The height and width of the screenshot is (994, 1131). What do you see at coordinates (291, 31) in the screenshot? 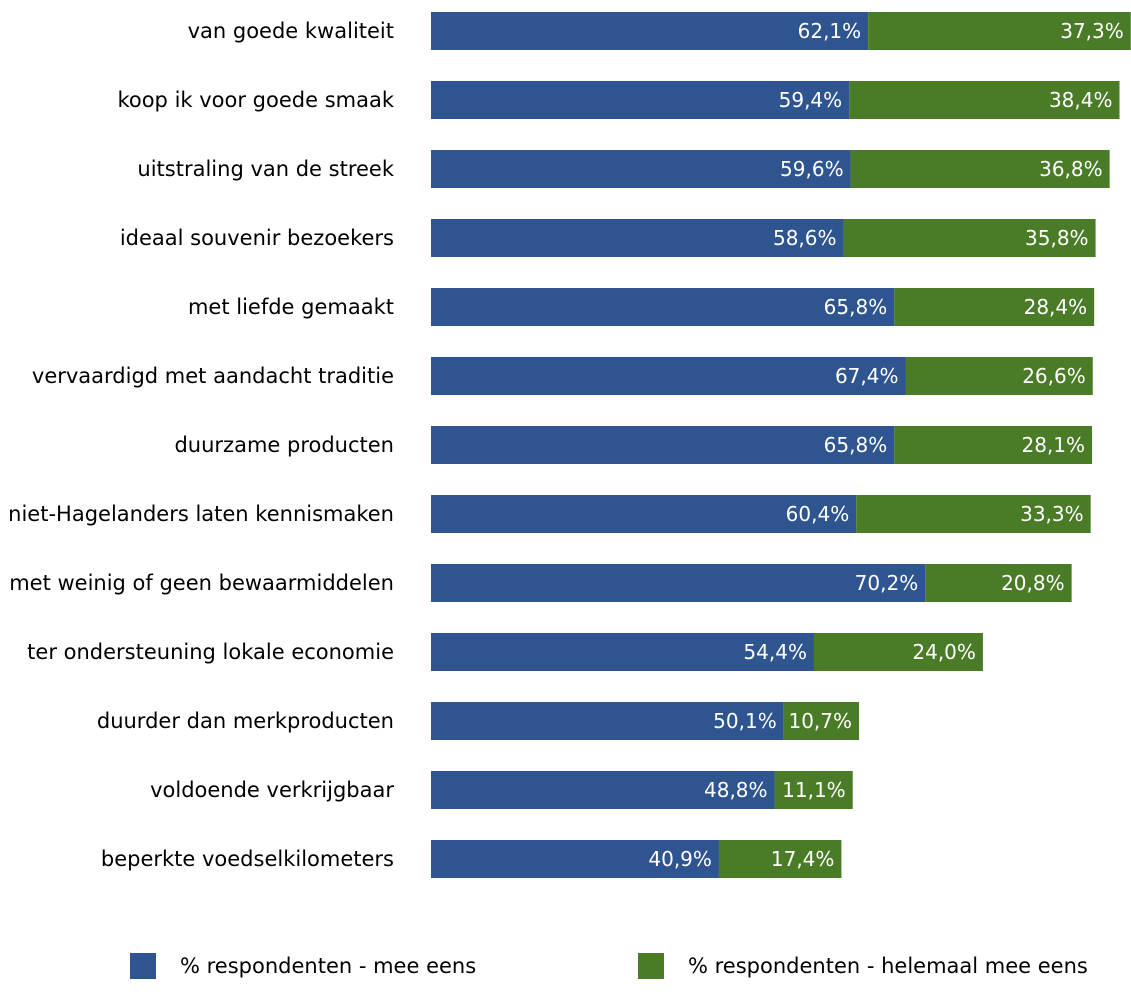
I see `category-label: van goede kwaliteit` at bounding box center [291, 31].